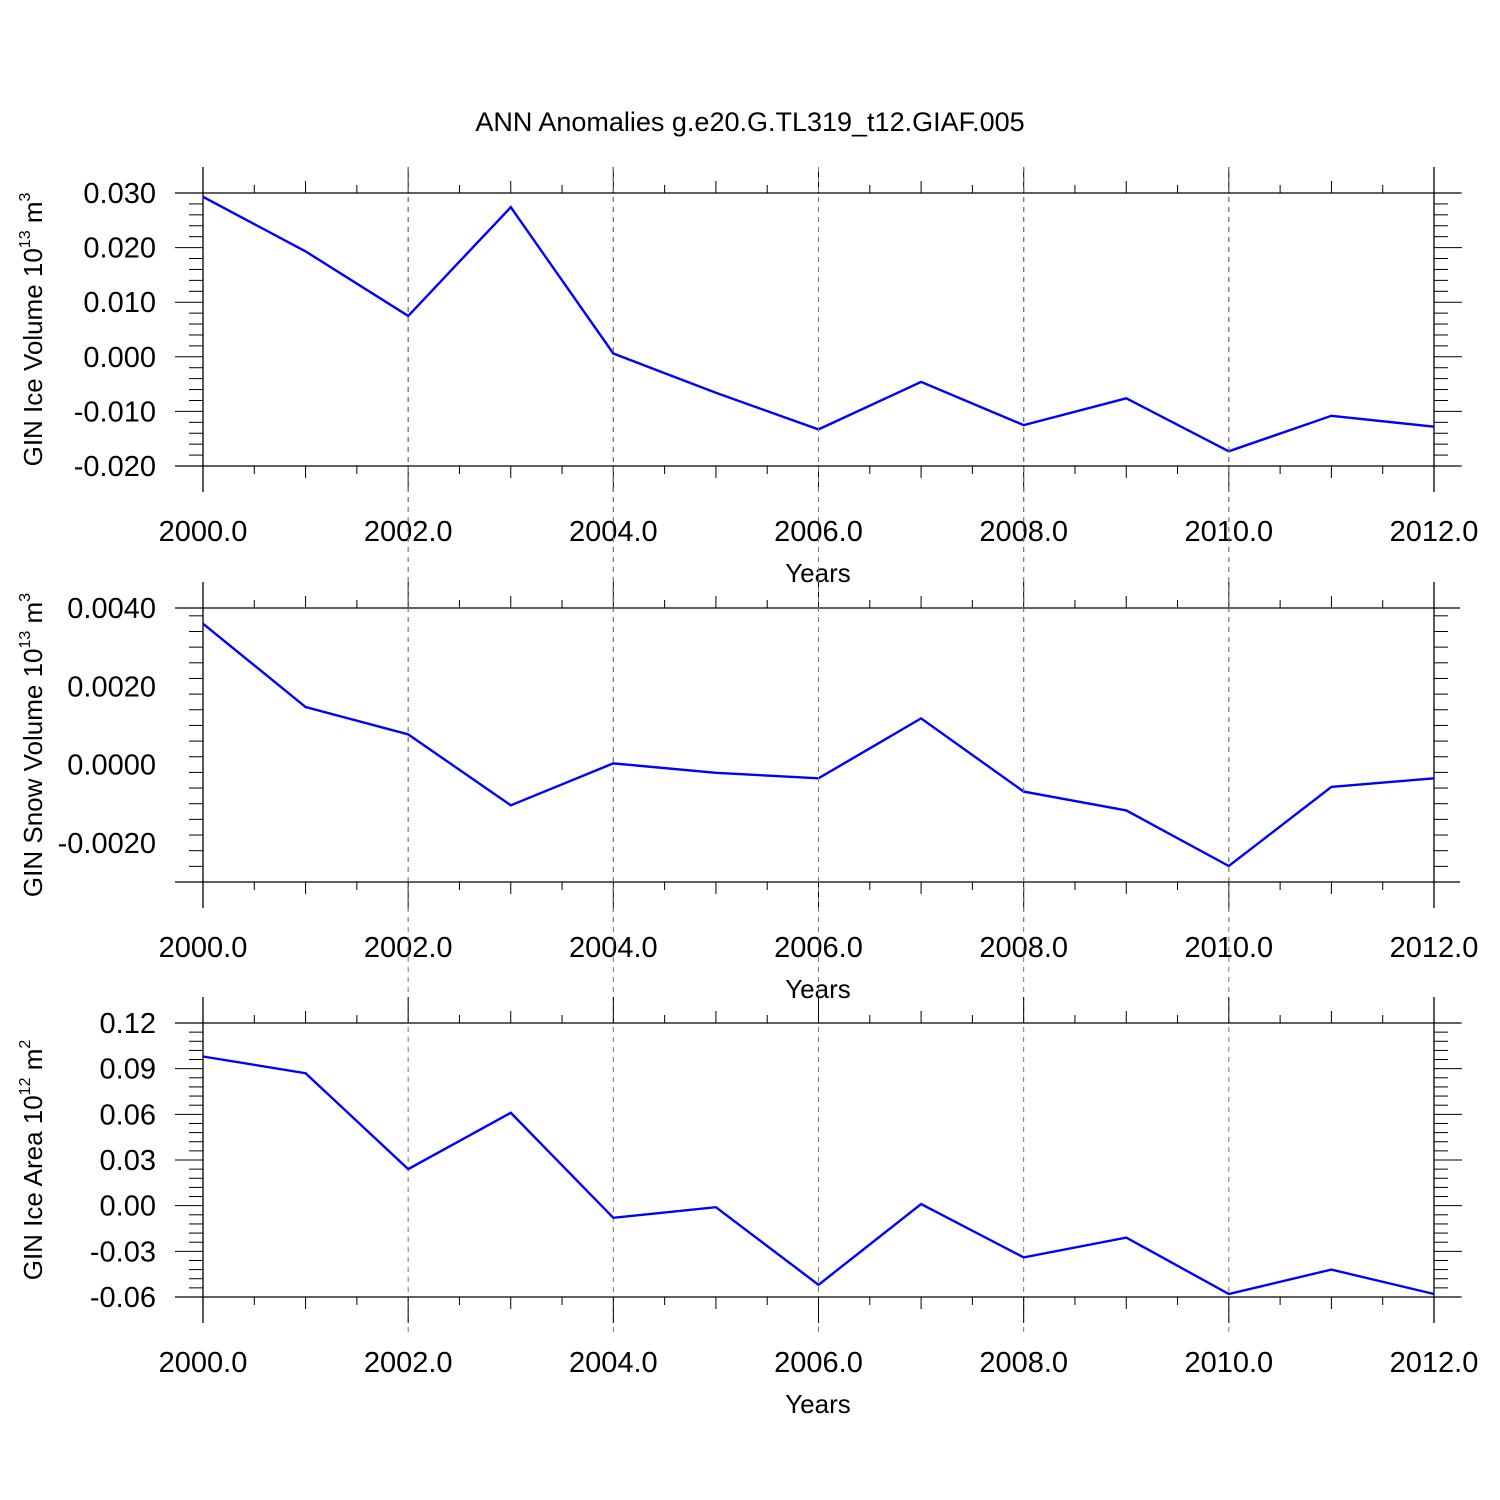 The image size is (1500, 1500). What do you see at coordinates (119, 249) in the screenshot?
I see `y-tick-label: 0.020` at bounding box center [119, 249].